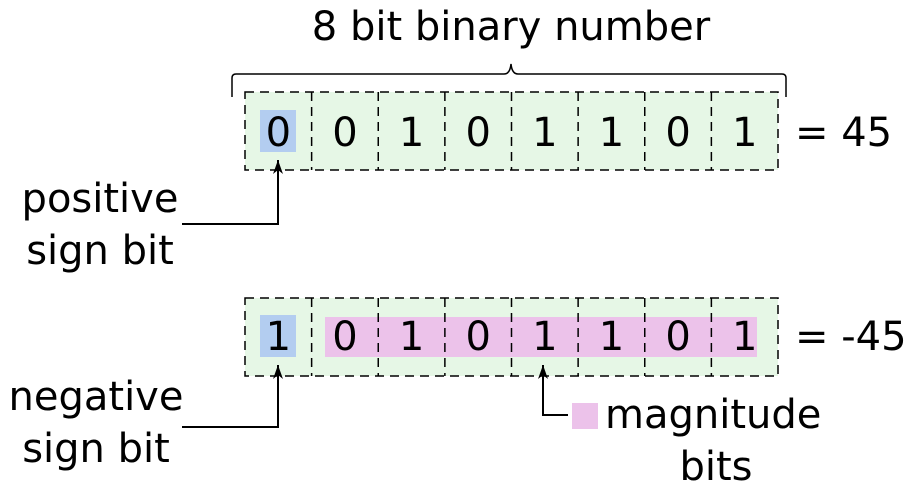 Image resolution: width=911 pixels, height=493 pixels. What do you see at coordinates (100, 199) in the screenshot?
I see `sign-label-line-1: positive` at bounding box center [100, 199].